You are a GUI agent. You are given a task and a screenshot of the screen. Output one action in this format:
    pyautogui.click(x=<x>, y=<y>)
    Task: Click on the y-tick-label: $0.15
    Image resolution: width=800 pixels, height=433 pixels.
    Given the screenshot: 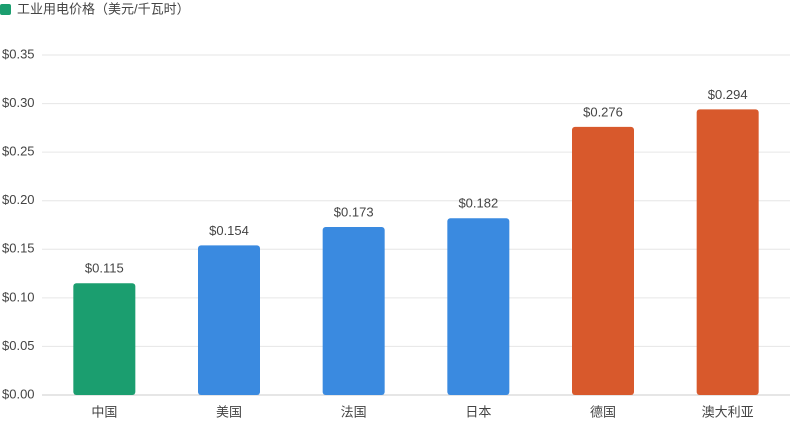 What is the action you would take?
    pyautogui.click(x=18, y=248)
    